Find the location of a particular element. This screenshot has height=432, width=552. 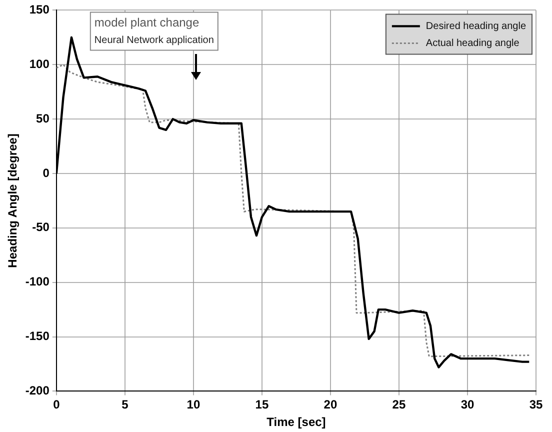

y-tick-label: -50 is located at coordinates (41, 227).